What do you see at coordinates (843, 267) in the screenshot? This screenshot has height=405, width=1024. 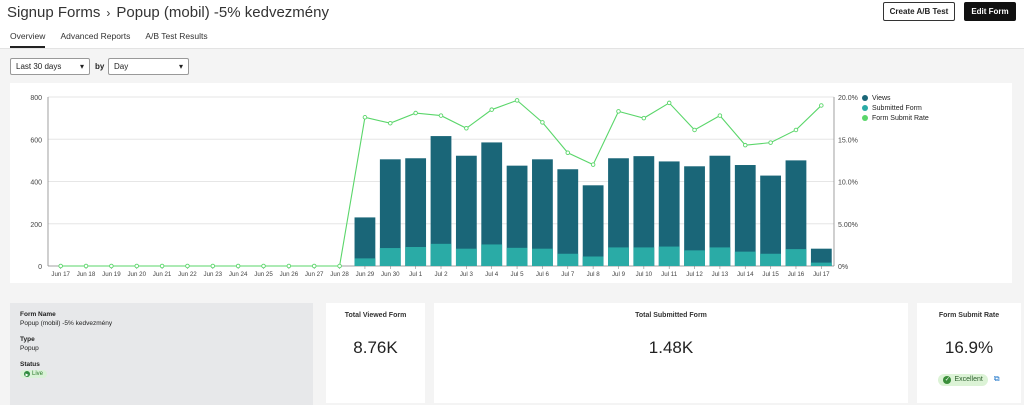 I see `y2-tick-label: 0%` at bounding box center [843, 267].